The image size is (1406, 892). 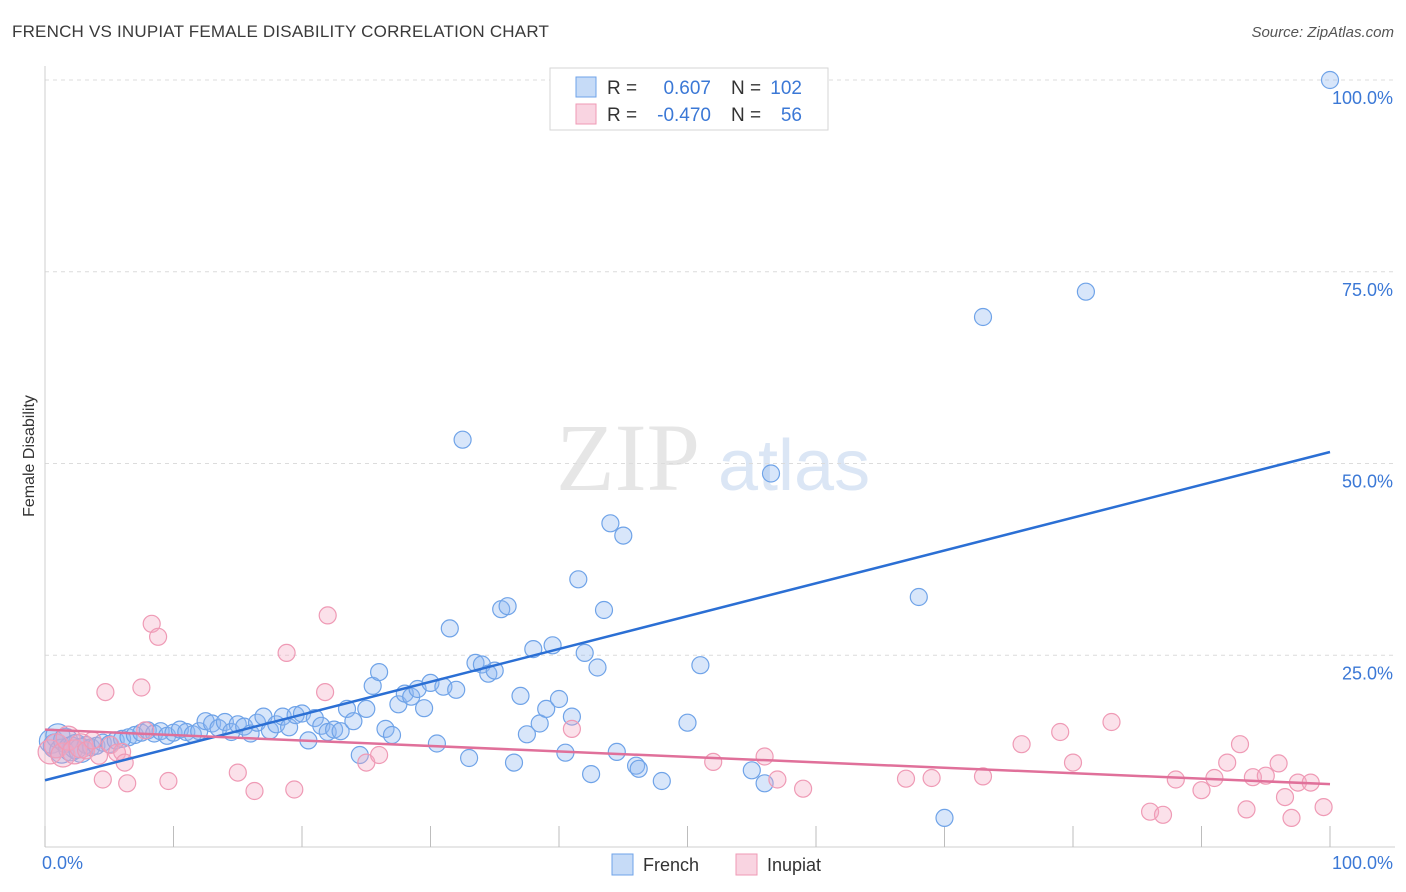 I want to click on legend: R = 0.607 N = 102 R = -0.470 N = 56, so click(x=689, y=99).